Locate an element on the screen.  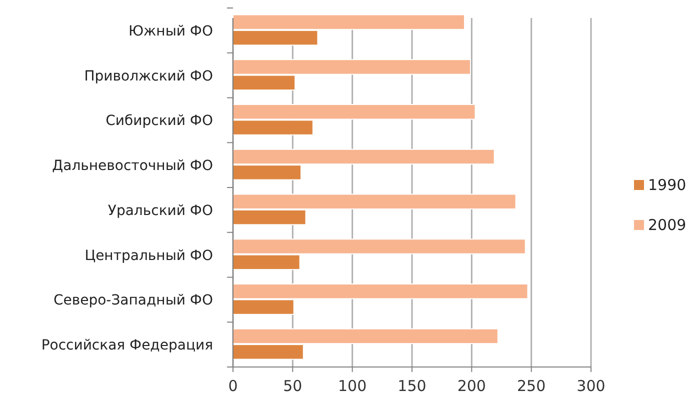
legend-label: 1990 is located at coordinates (667, 185).